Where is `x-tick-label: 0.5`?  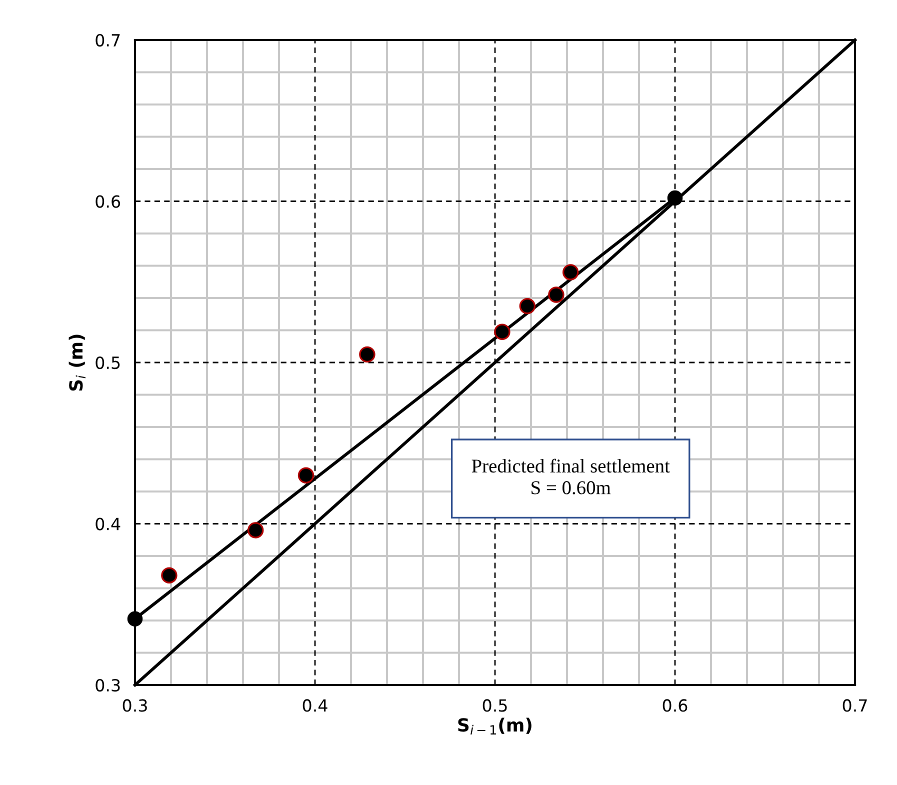 x-tick-label: 0.5 is located at coordinates (494, 705).